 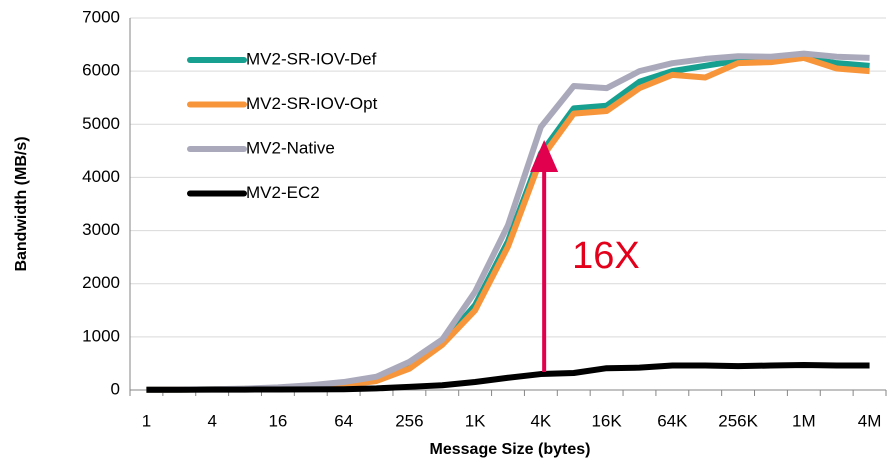 What do you see at coordinates (510, 449) in the screenshot?
I see `x-axis-title: Message Size (bytes)` at bounding box center [510, 449].